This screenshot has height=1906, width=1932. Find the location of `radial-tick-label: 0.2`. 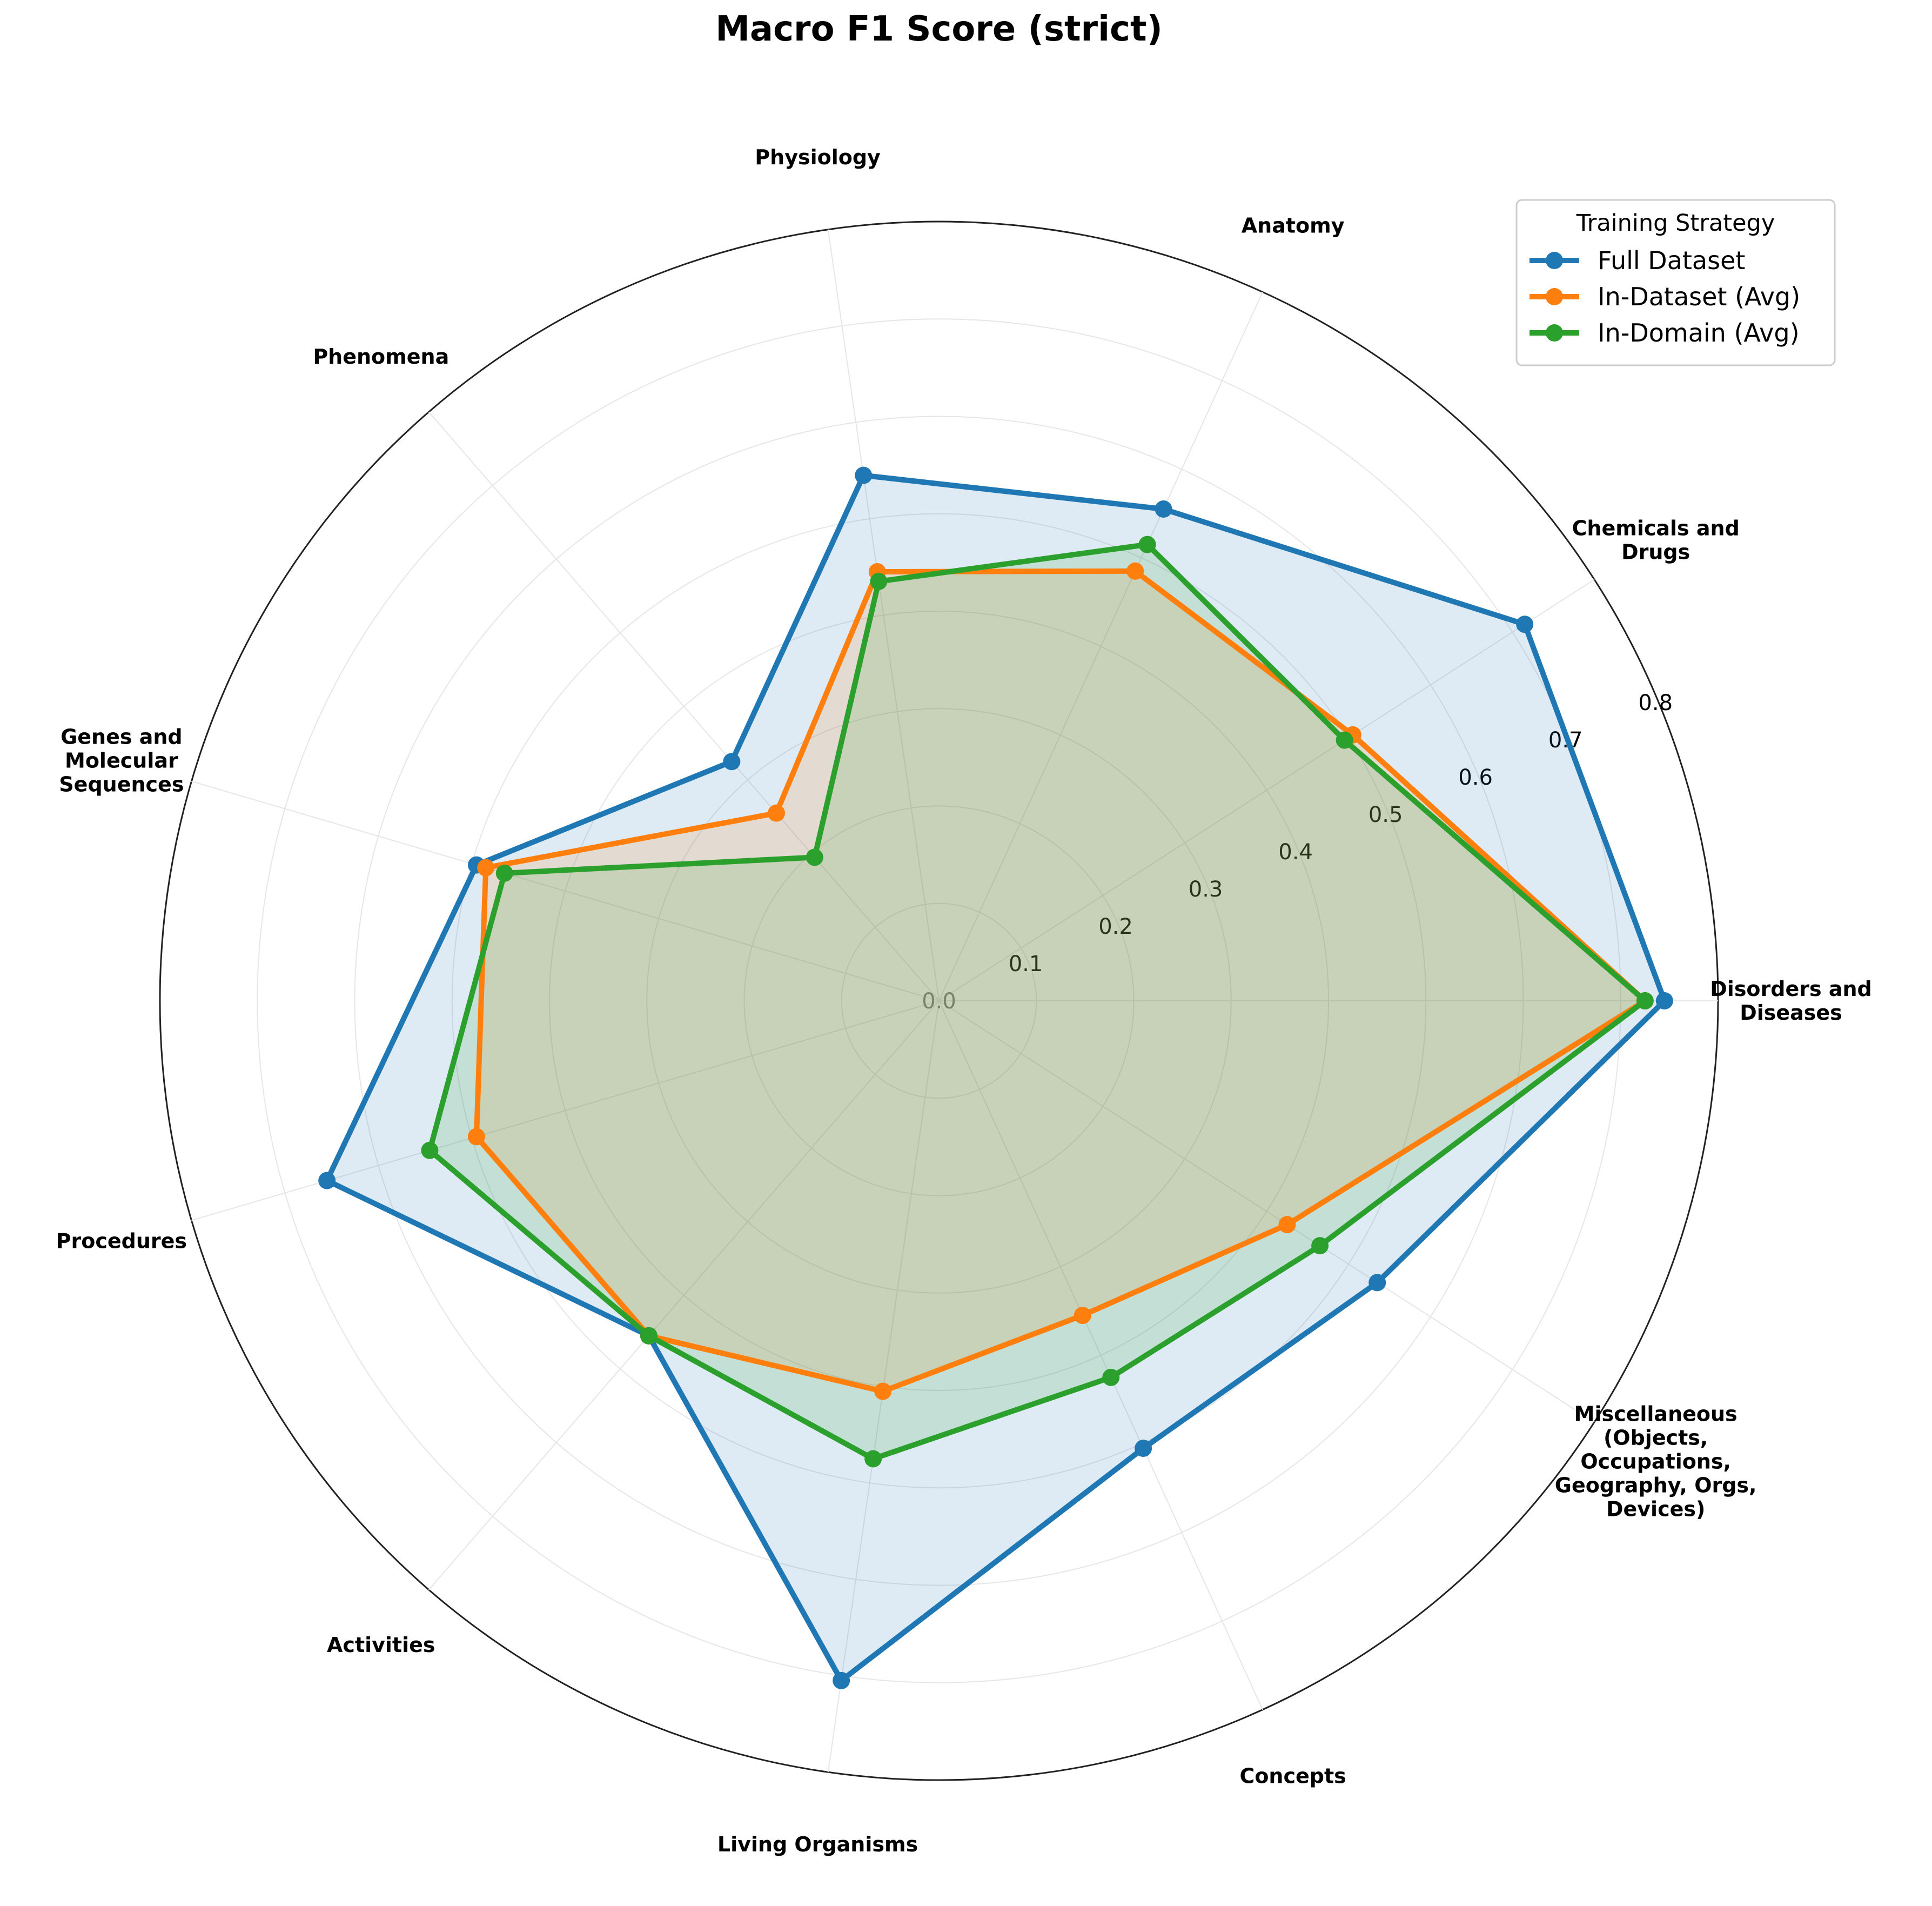

radial-tick-label: 0.2 is located at coordinates (1116, 927).